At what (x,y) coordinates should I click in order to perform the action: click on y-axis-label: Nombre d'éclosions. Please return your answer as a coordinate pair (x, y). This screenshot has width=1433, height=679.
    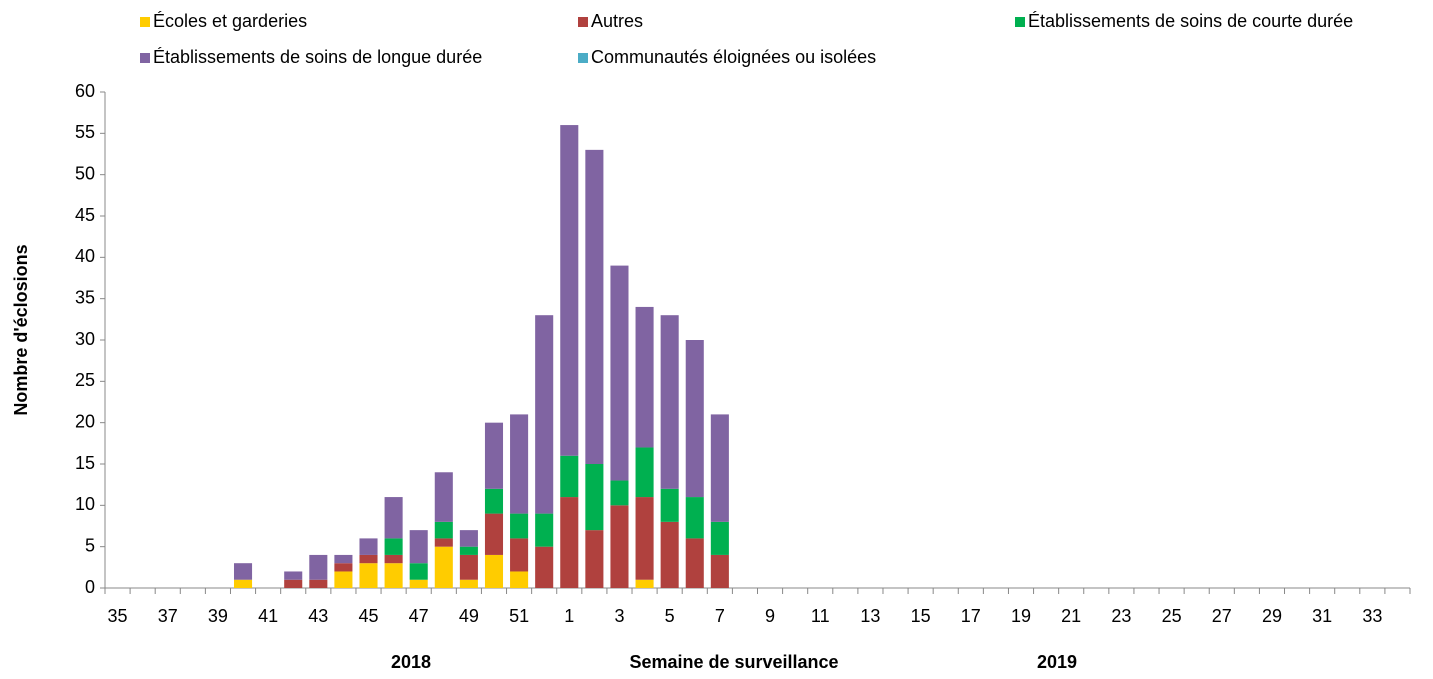
    Looking at the image, I should click on (21, 329).